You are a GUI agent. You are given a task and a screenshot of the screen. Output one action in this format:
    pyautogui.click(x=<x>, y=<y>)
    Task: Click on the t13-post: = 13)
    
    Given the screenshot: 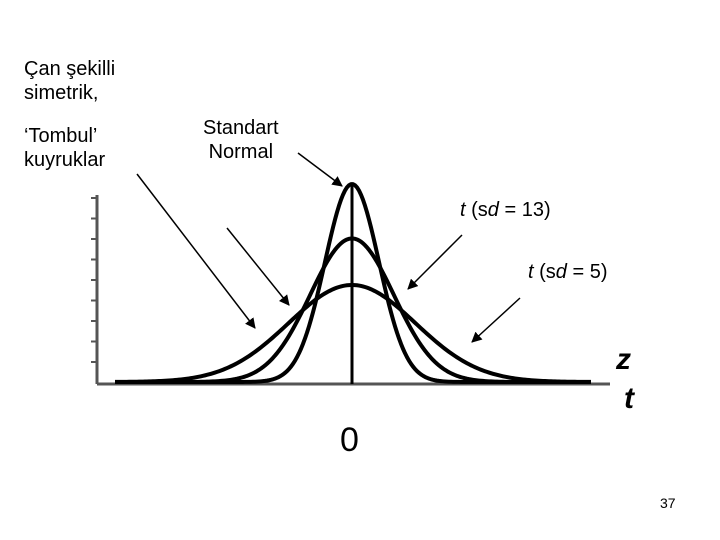 What is the action you would take?
    pyautogui.click(x=524, y=210)
    